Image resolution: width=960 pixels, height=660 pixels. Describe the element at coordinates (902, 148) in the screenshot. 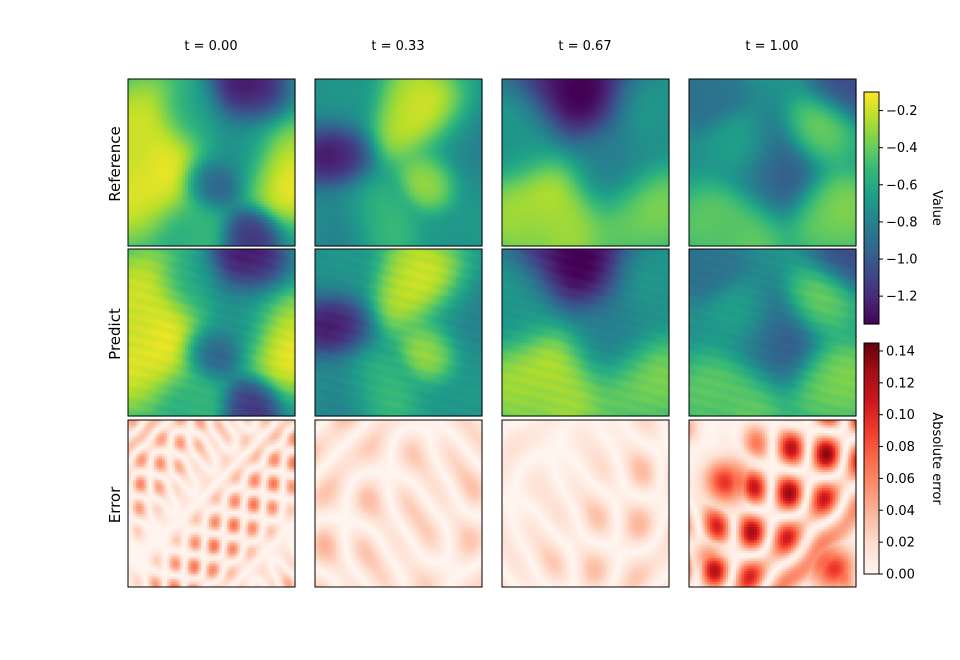

I see `value-colorbar-tick-label: −0.4` at that location.